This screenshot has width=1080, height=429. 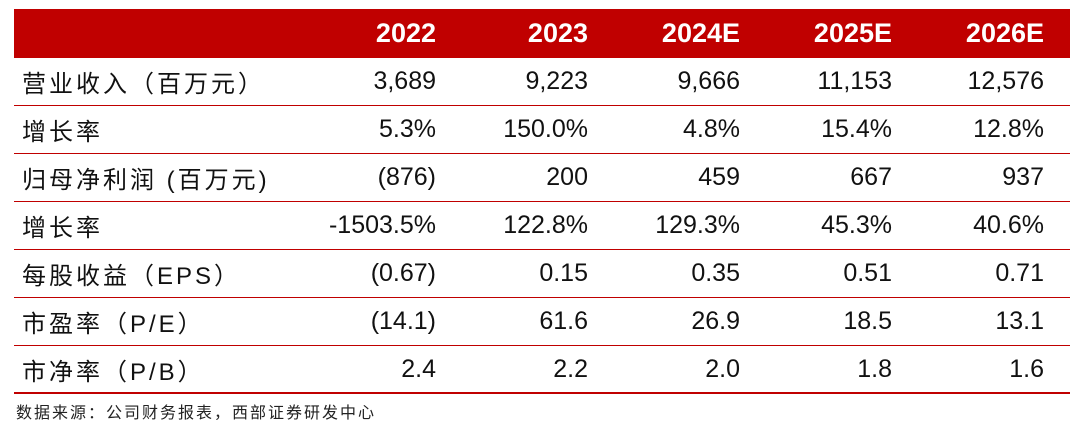 What do you see at coordinates (700, 33) in the screenshot?
I see `header-year-2024e: 2024E` at bounding box center [700, 33].